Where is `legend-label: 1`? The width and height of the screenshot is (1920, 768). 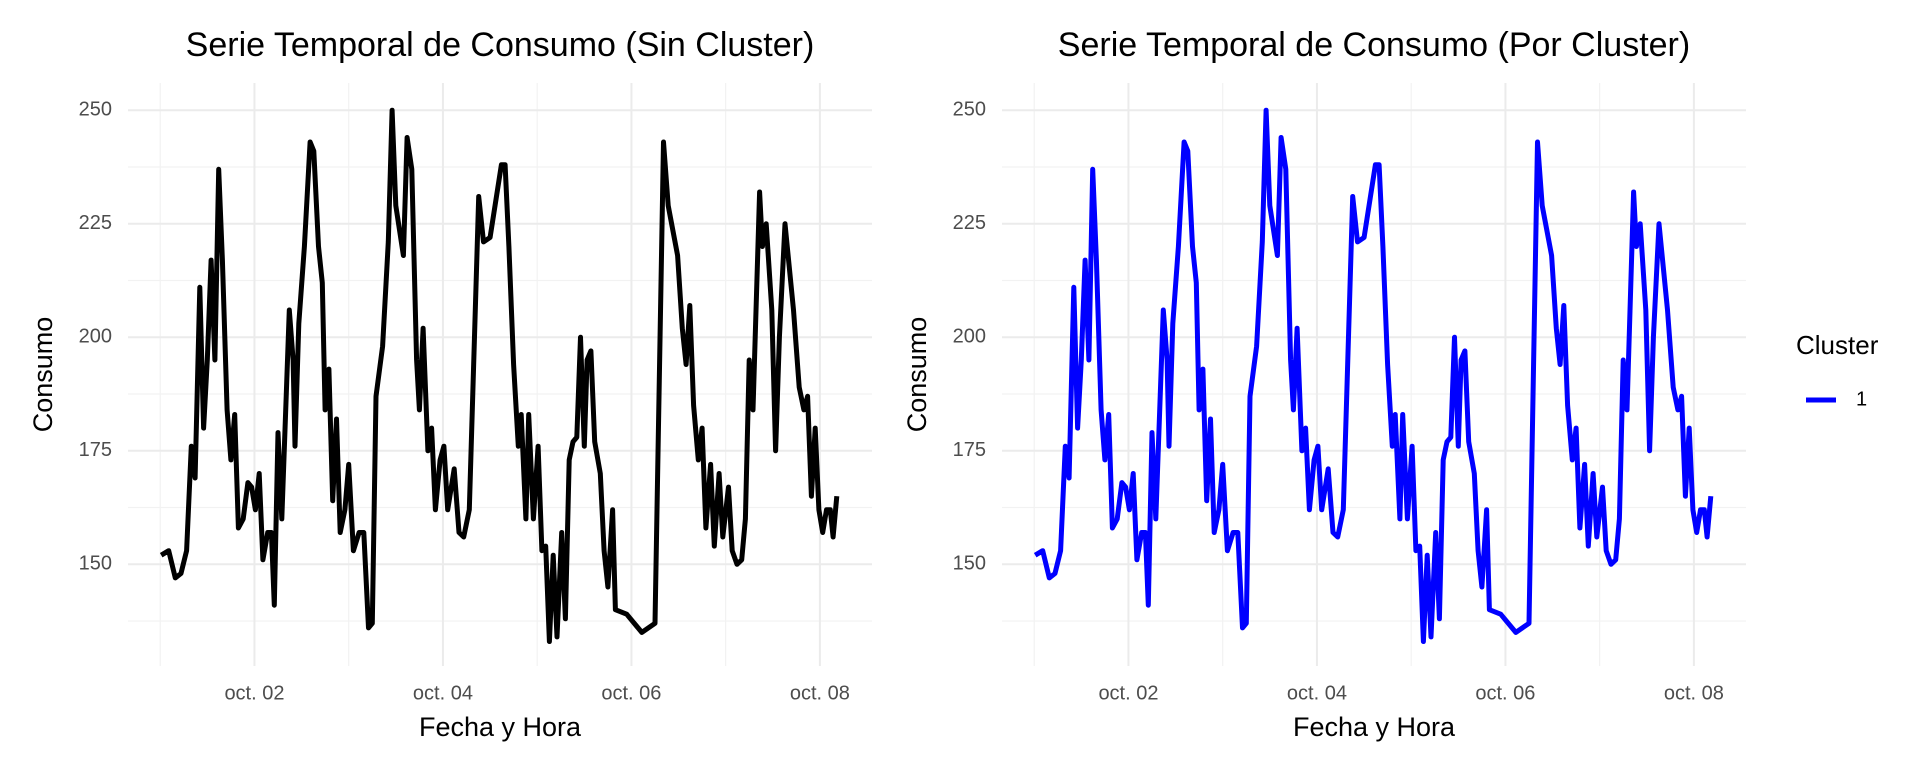 legend-label: 1 is located at coordinates (1861, 399).